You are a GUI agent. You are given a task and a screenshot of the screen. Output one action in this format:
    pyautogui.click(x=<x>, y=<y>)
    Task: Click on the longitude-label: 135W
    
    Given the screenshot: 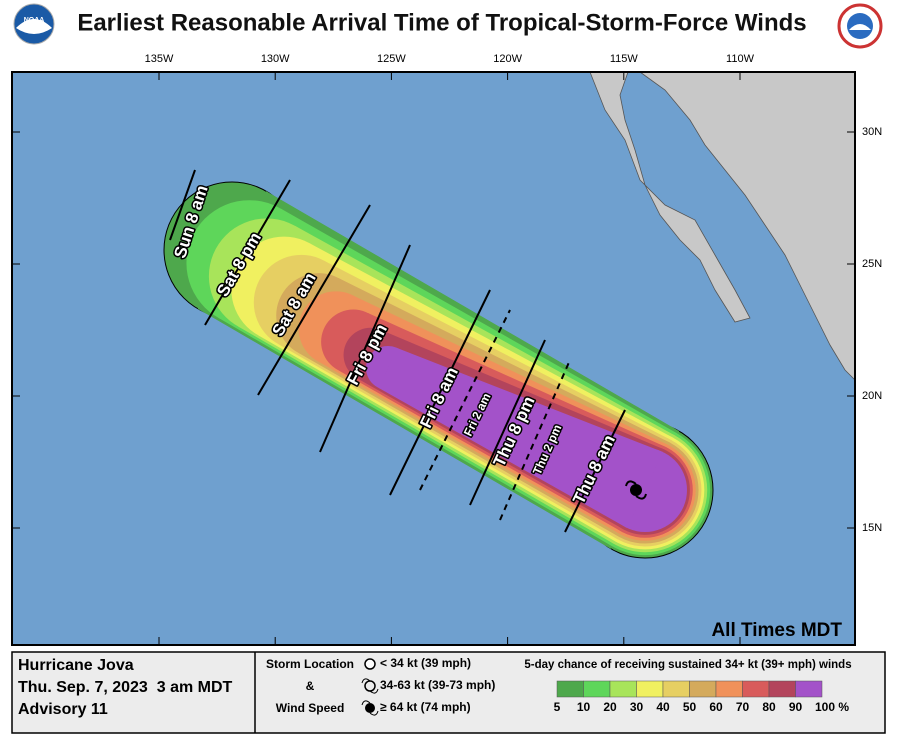 What is the action you would take?
    pyautogui.click(x=159, y=59)
    